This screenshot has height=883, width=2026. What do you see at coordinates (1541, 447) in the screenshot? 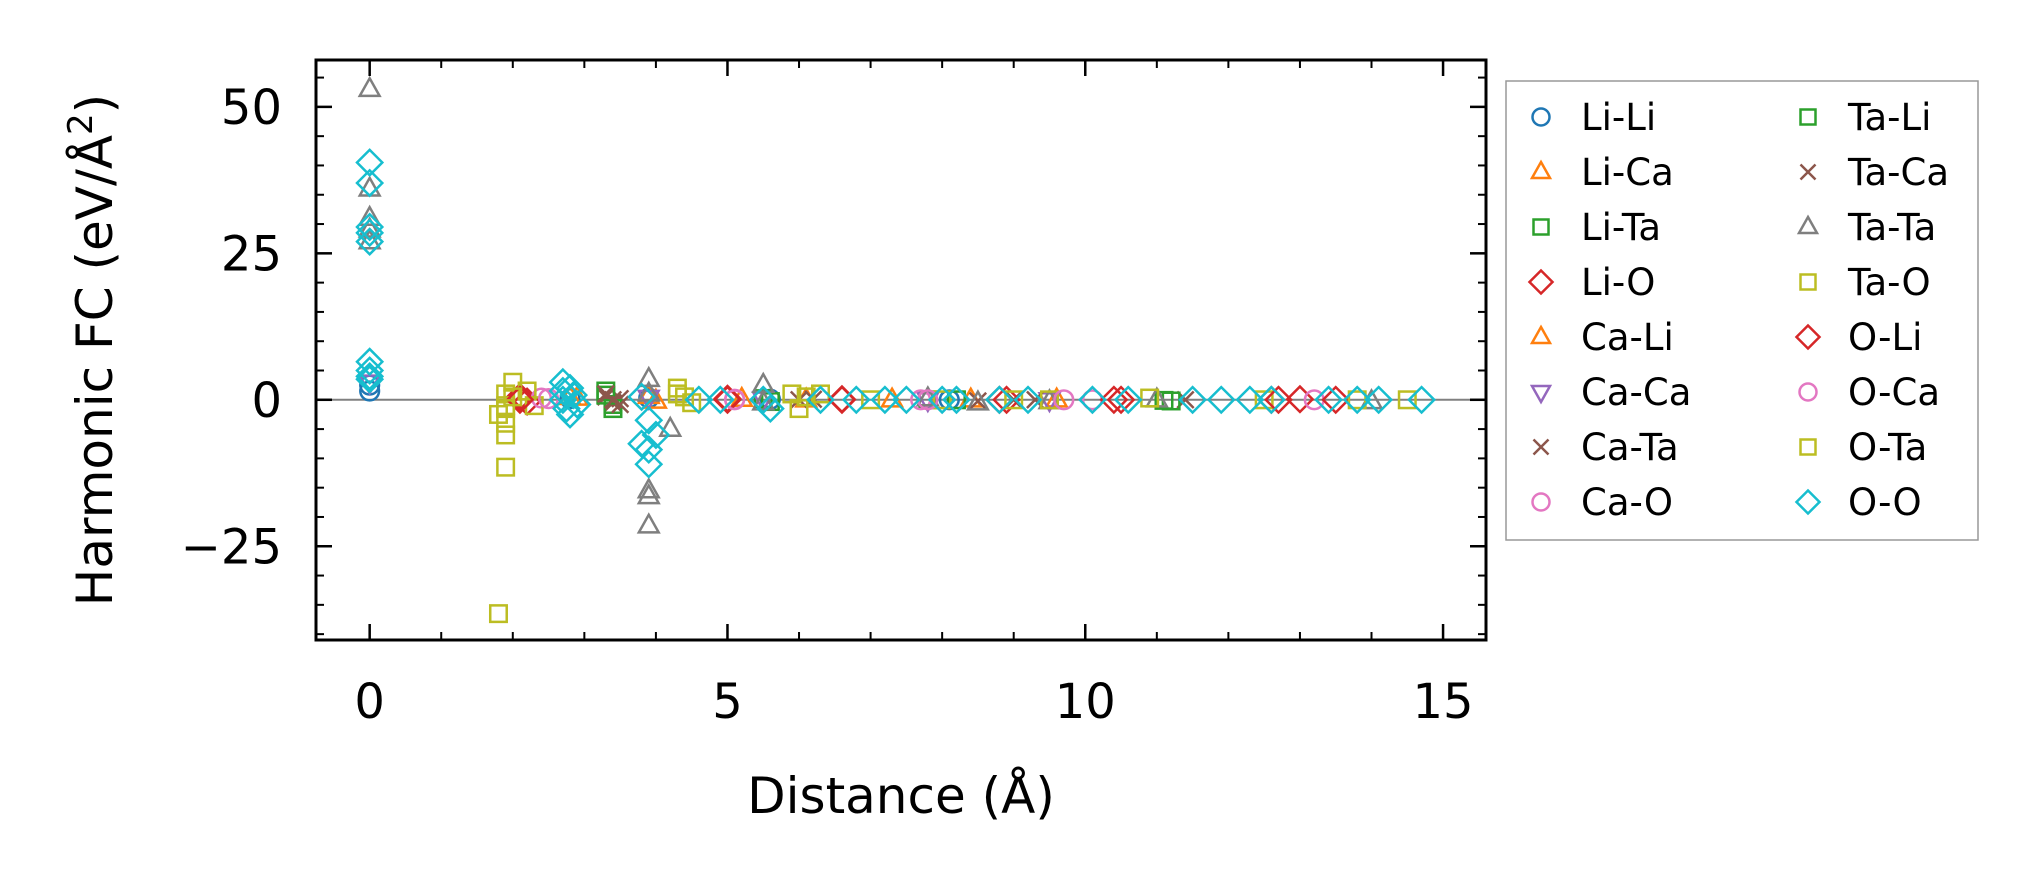
I see `legend-marker-ca-ta` at bounding box center [1541, 447].